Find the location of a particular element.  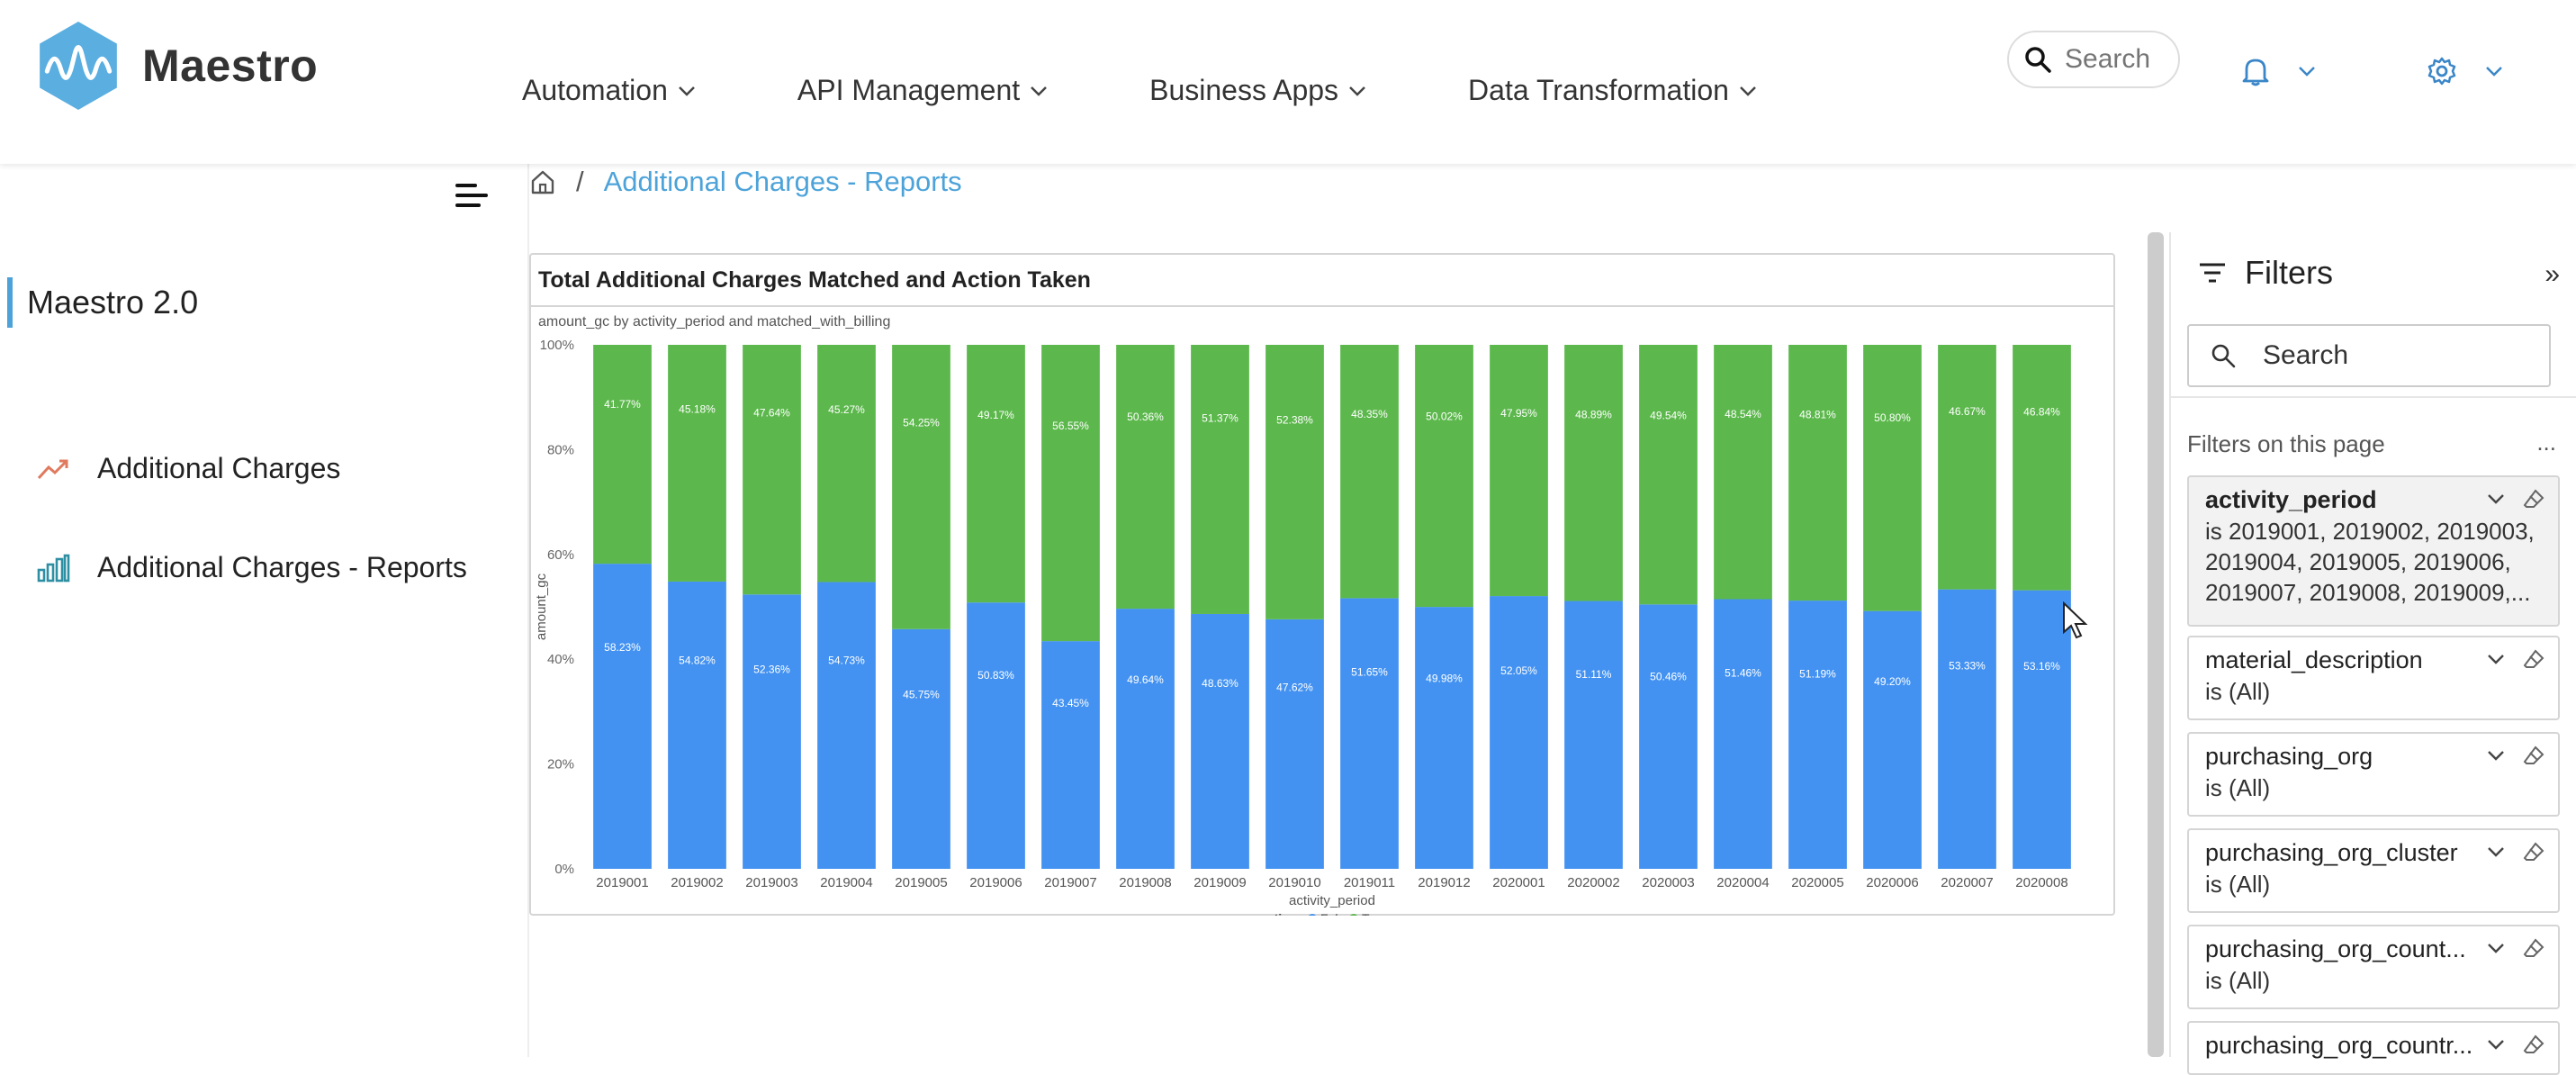

filter-field-name: activity_period is located at coordinates (2291, 499).